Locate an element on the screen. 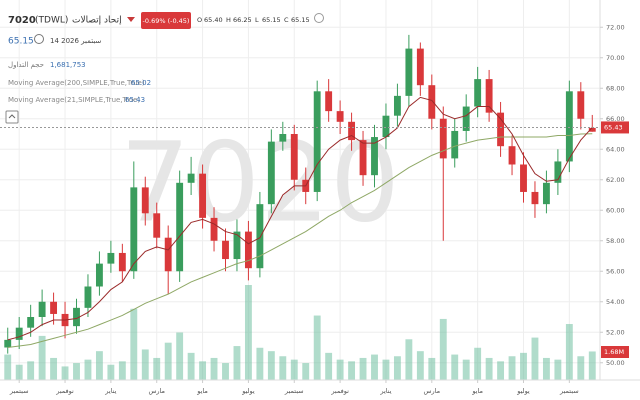 This screenshot has height=400, width=640. change-text: -0.69% (-0.45) is located at coordinates (166, 21).